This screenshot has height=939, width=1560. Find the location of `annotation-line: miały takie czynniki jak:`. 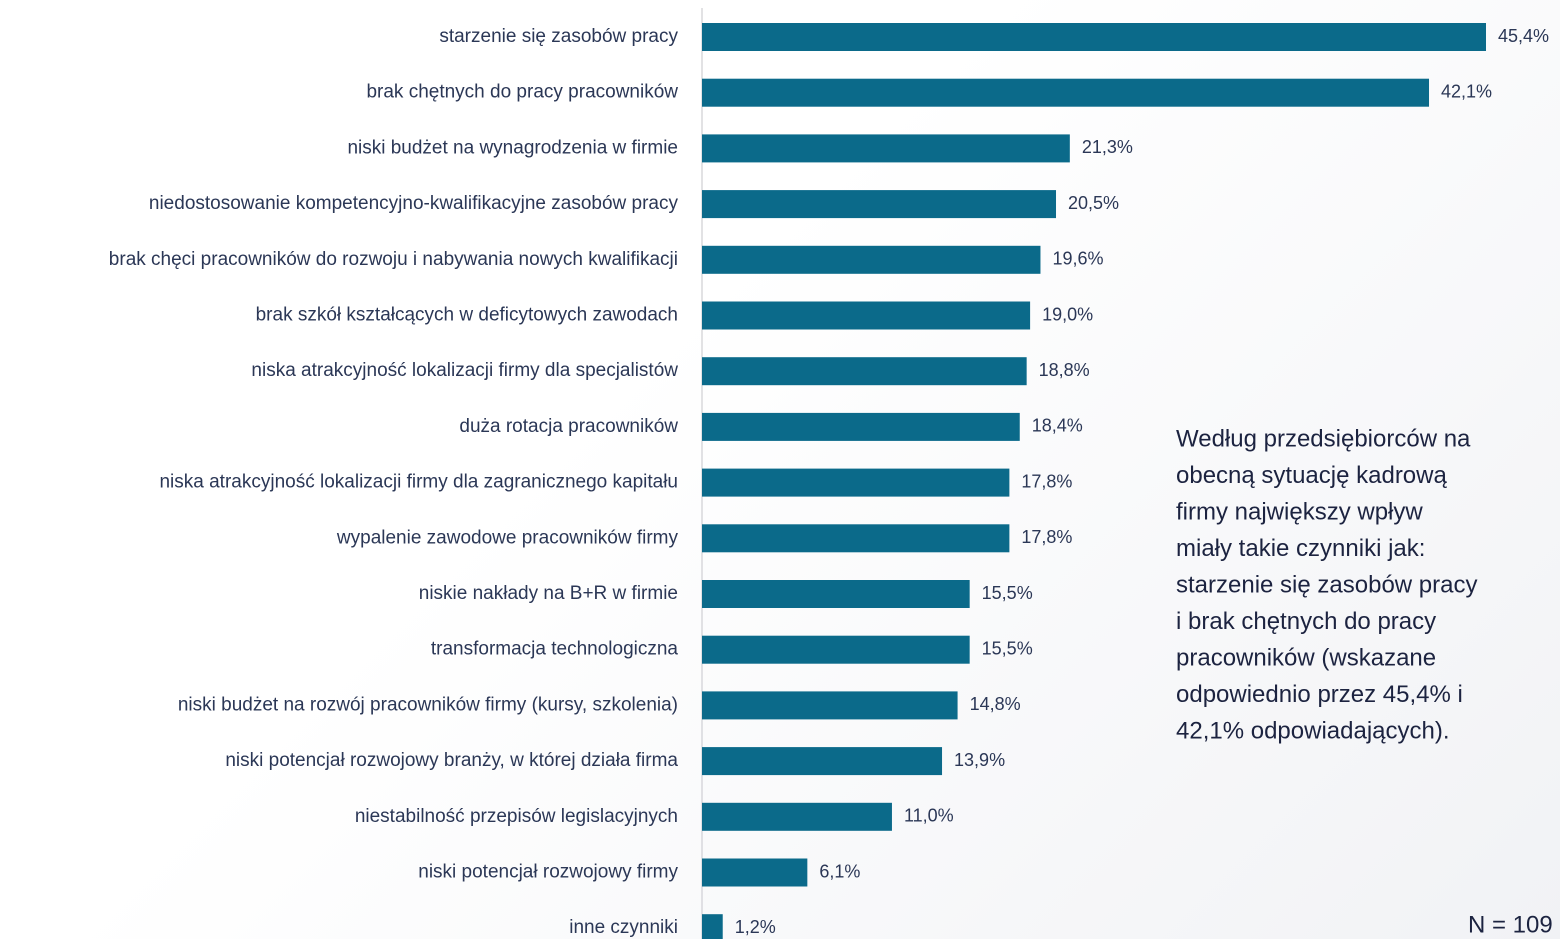

annotation-line: miały takie czynniki jak: is located at coordinates (1300, 548).